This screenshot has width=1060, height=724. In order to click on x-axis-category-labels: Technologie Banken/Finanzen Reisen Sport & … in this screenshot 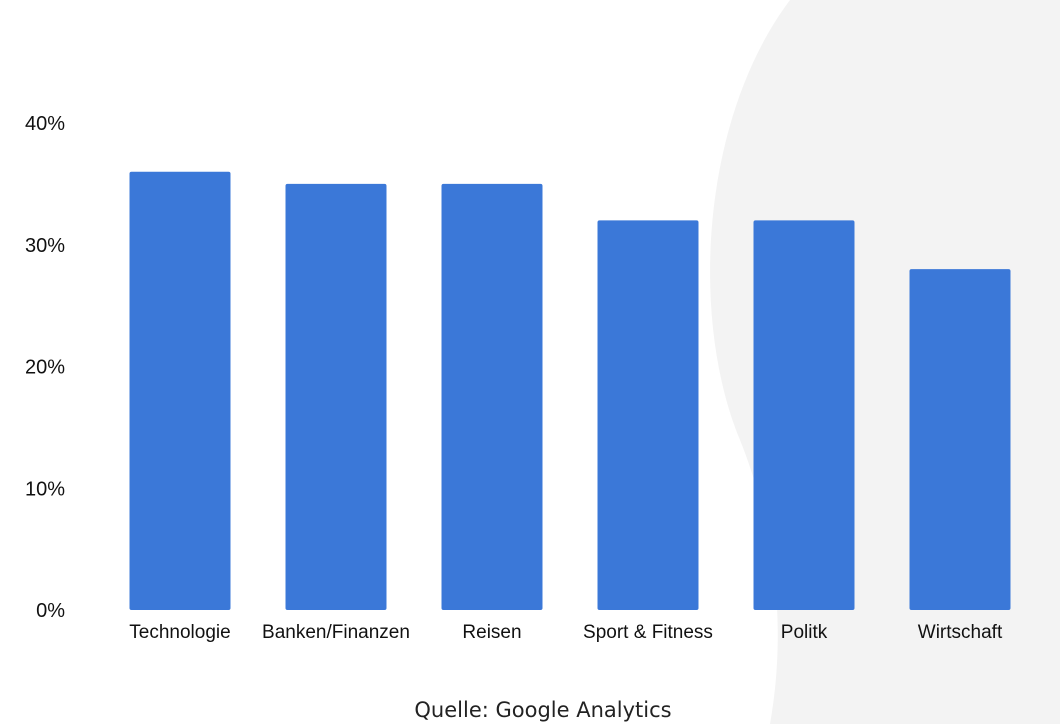, I will do `click(566, 632)`.